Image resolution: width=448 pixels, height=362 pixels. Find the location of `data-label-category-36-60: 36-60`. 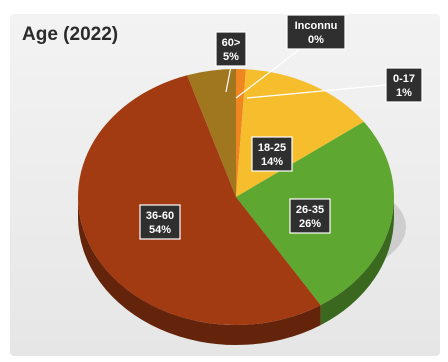

data-label-category-36-60: 36-60 is located at coordinates (160, 216).